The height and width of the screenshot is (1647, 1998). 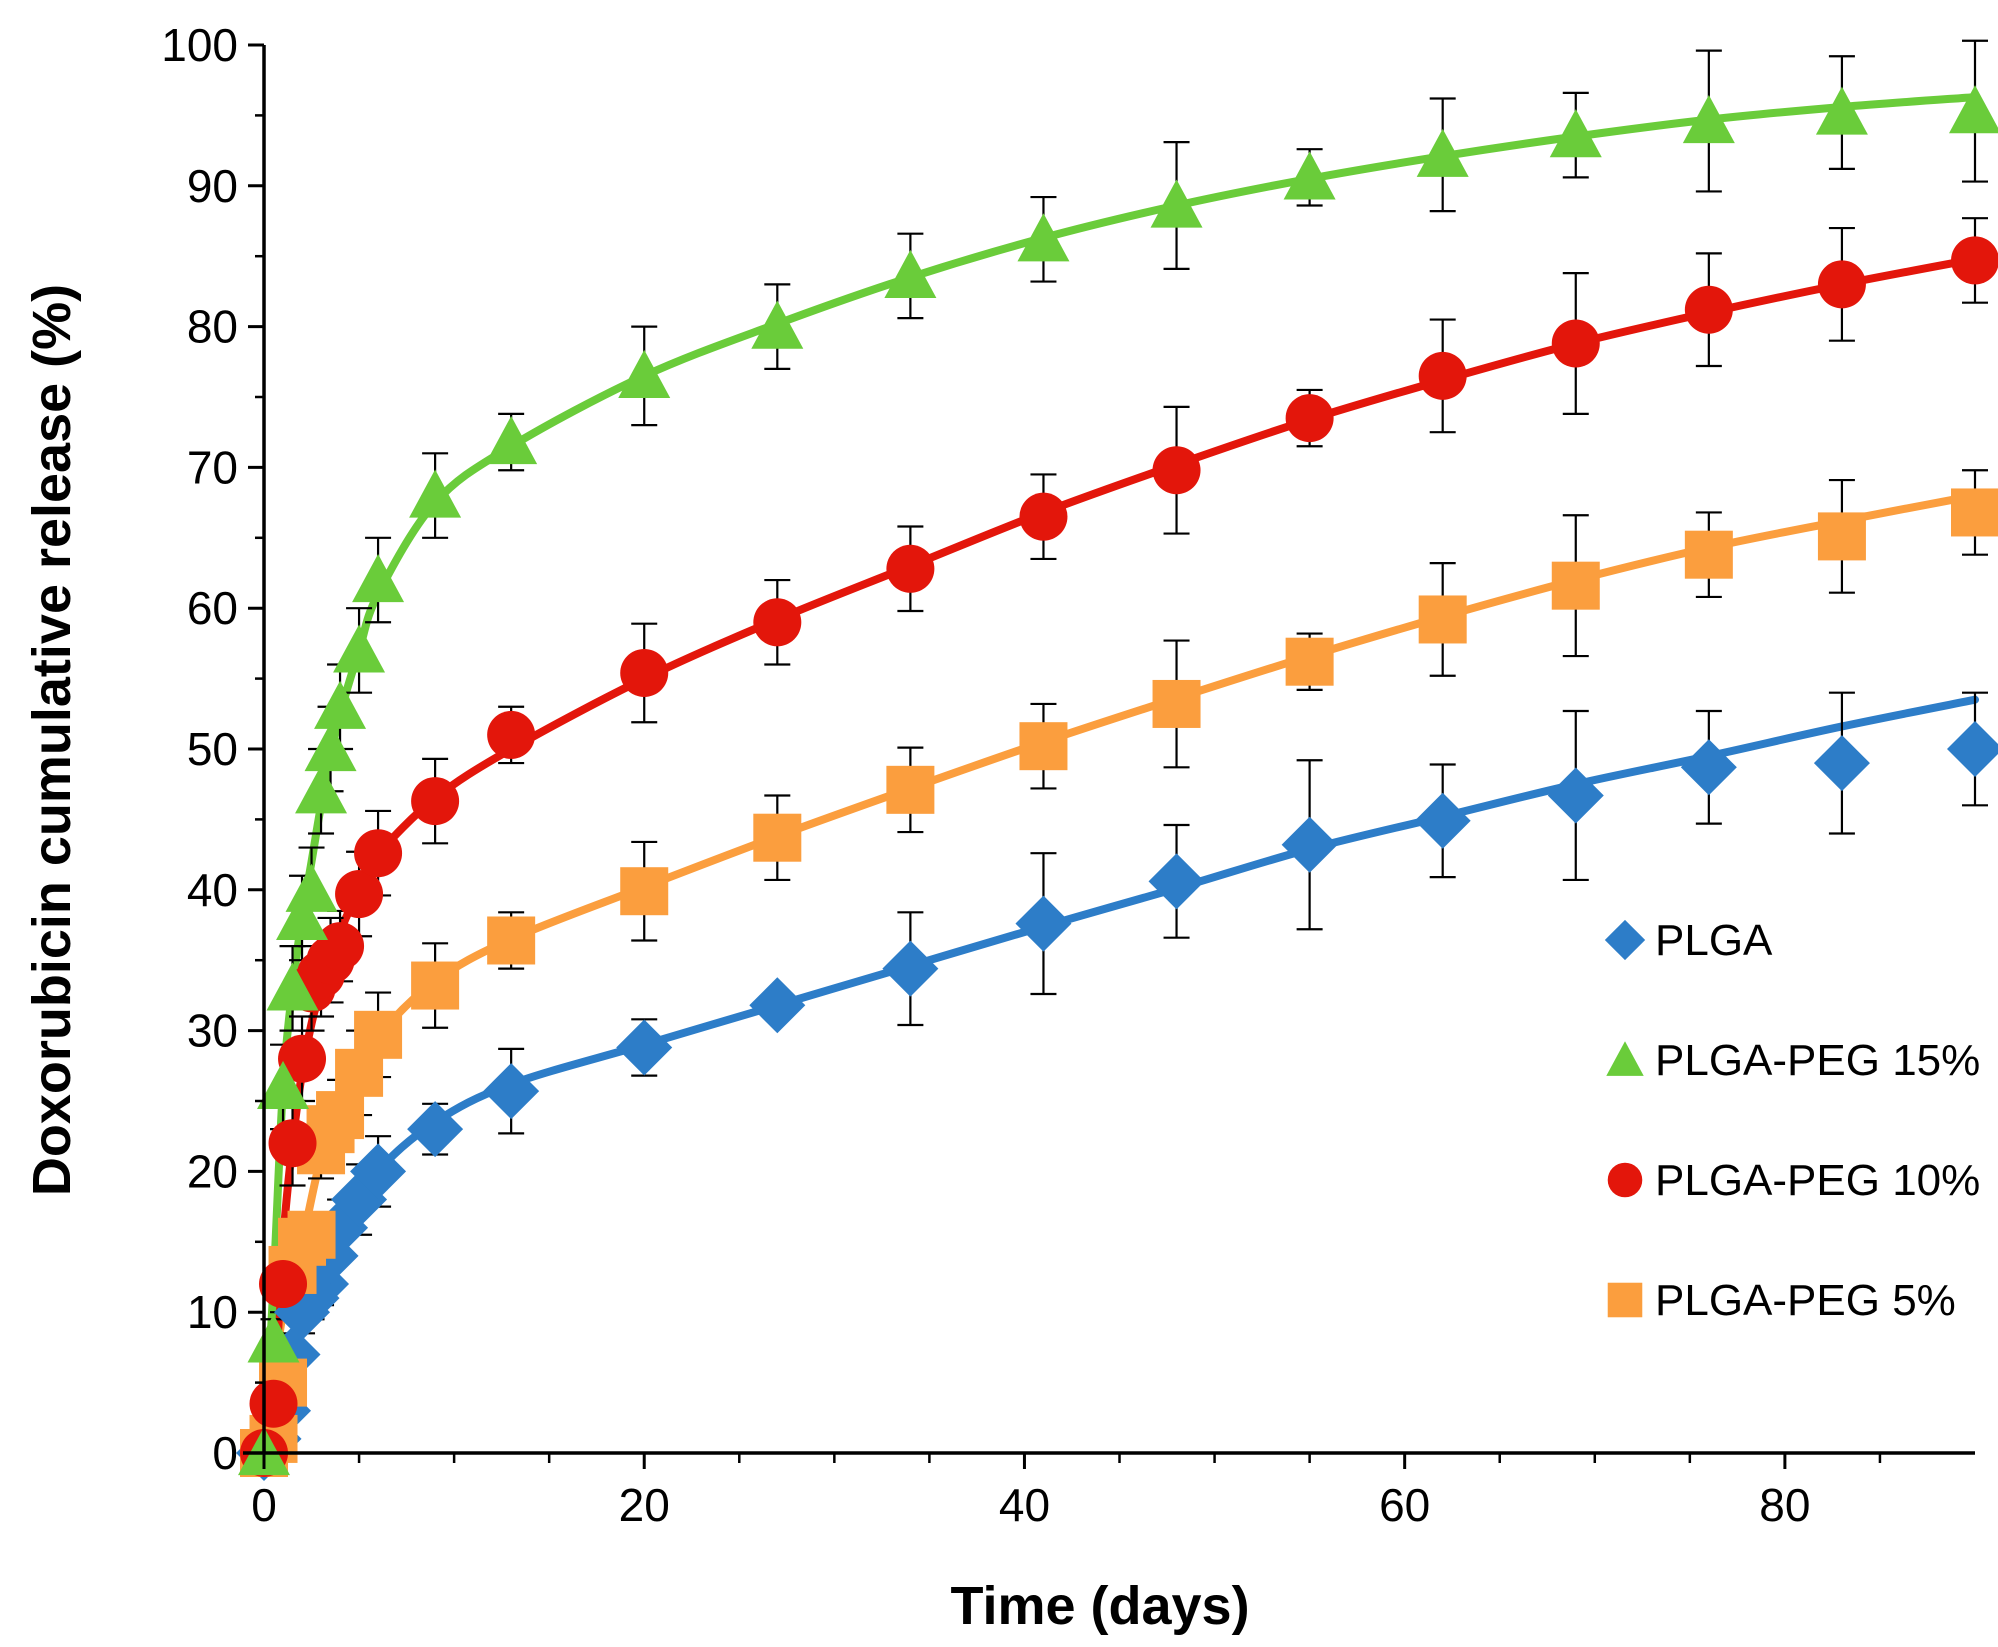 I want to click on y-axis-title: Doxorubicin cumulative release (%), so click(x=52, y=740).